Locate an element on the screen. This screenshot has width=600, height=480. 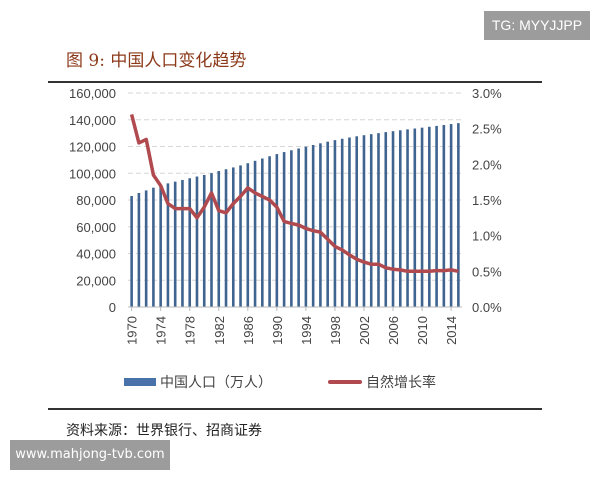
x-tick-label: 1982 is located at coordinates (219, 330).